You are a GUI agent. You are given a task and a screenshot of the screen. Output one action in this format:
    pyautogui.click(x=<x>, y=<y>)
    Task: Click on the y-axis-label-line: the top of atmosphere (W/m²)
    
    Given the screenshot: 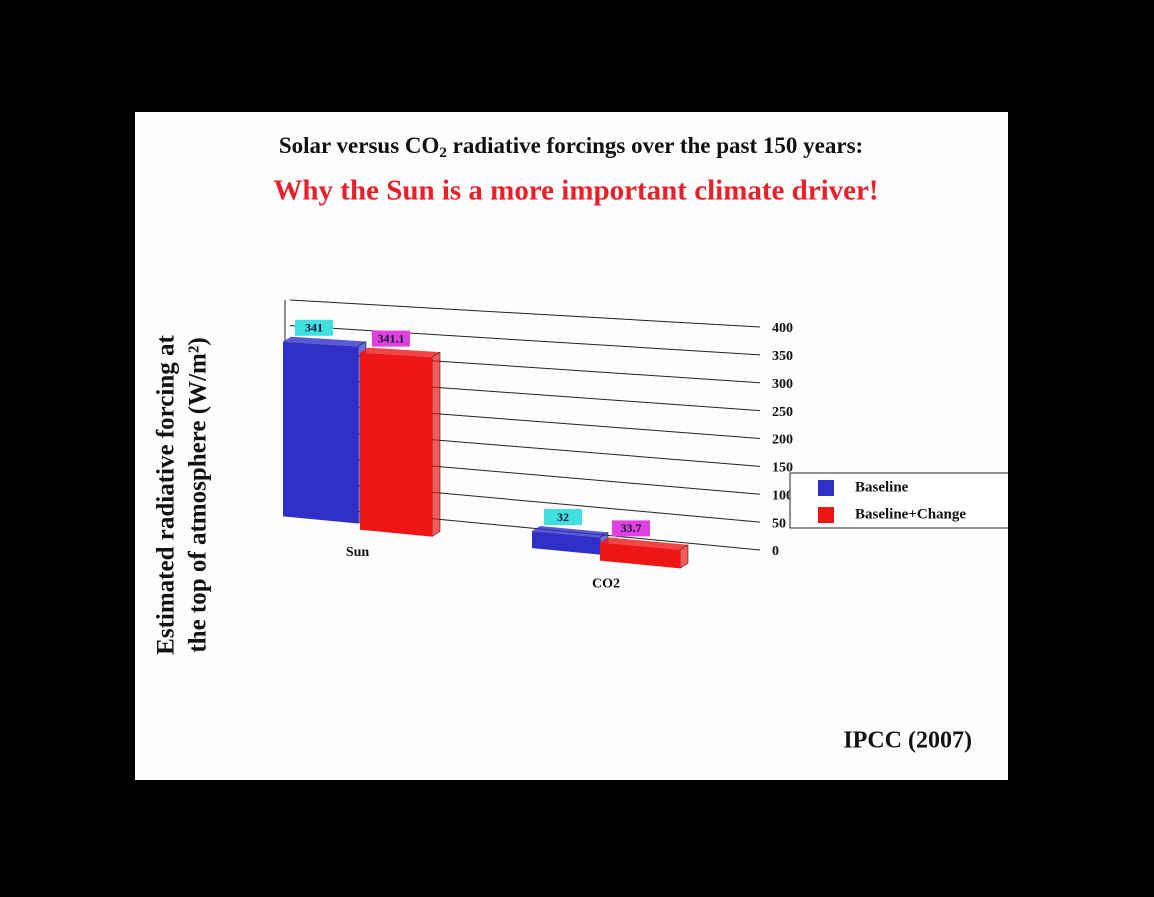 What is the action you would take?
    pyautogui.click(x=198, y=494)
    